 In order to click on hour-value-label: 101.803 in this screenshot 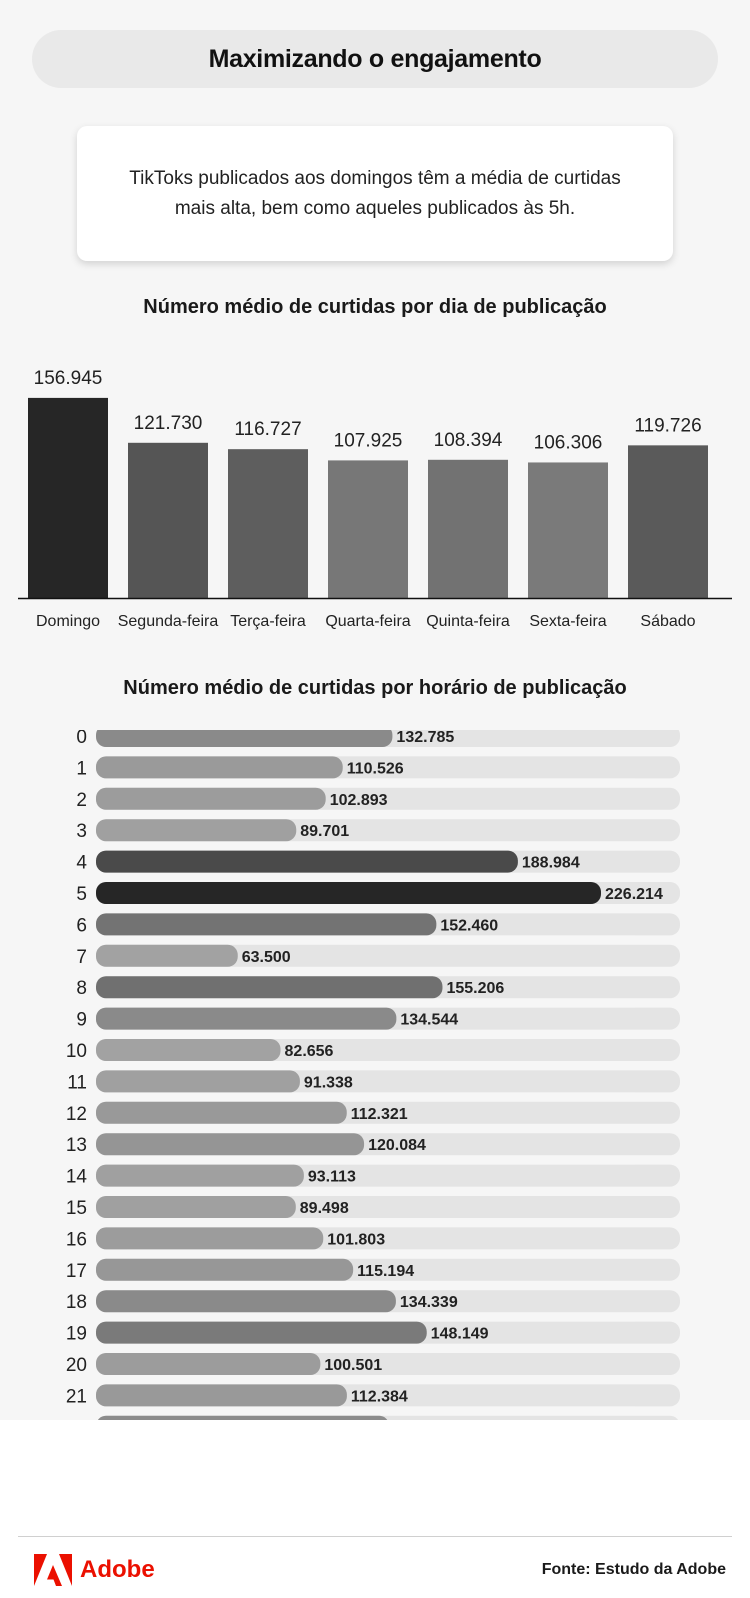, I will do `click(356, 1239)`.